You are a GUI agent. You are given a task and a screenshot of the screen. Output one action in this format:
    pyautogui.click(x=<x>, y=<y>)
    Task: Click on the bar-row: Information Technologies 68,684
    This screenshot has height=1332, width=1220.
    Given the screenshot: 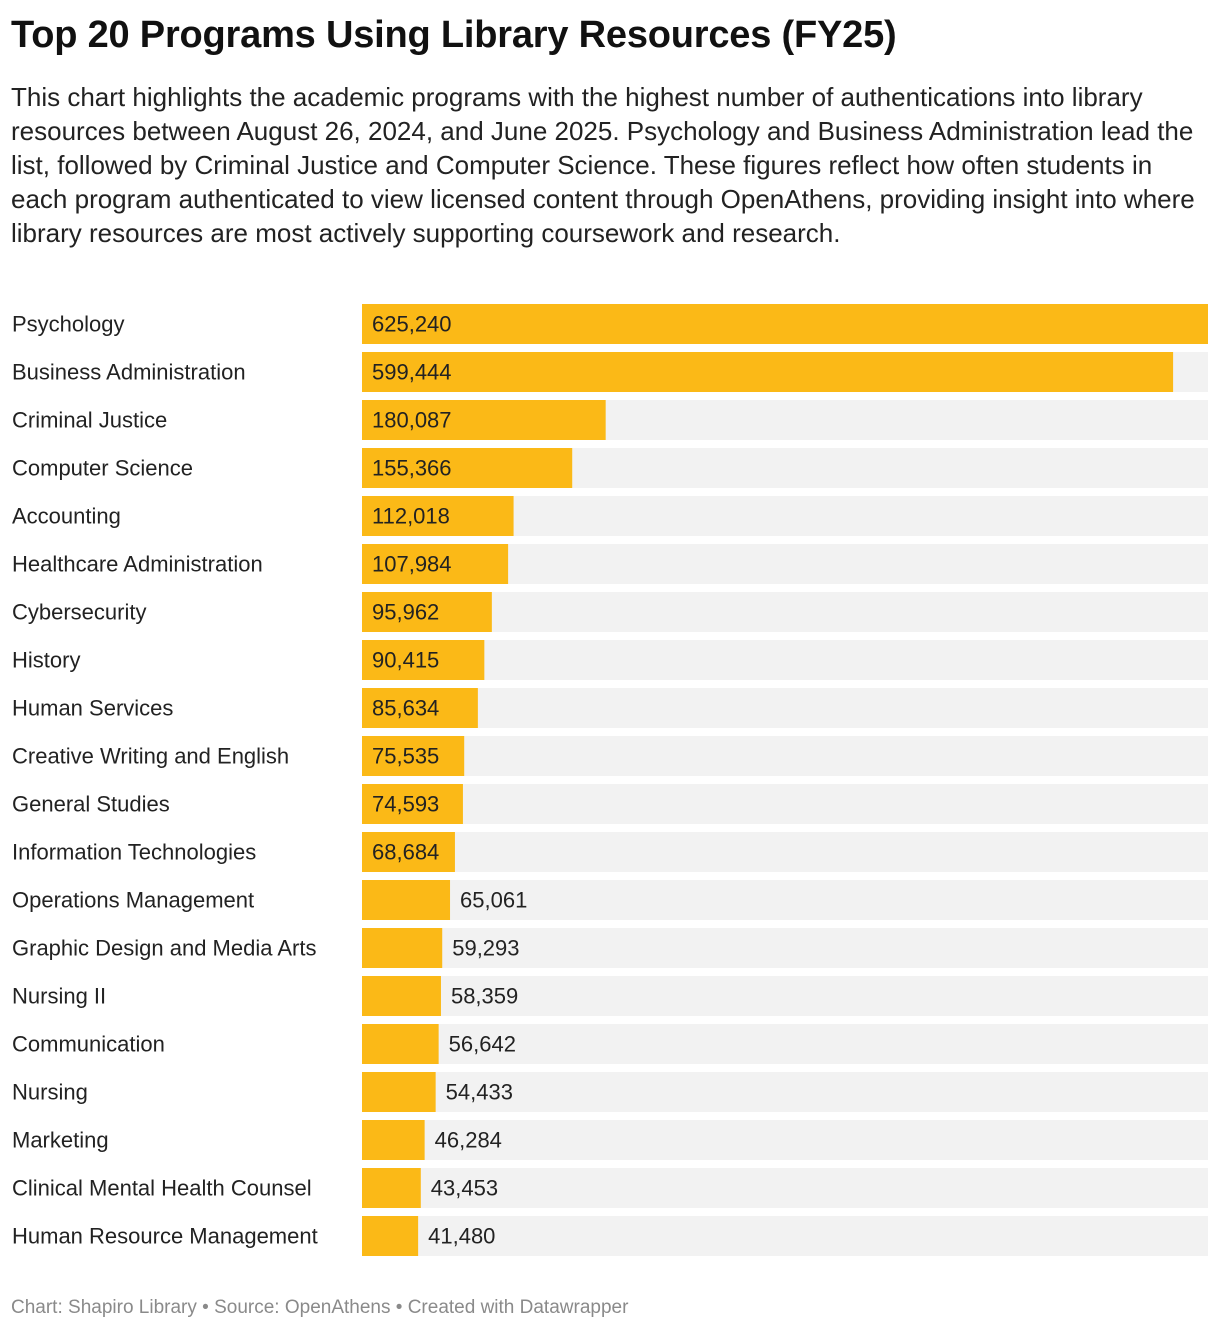 What is the action you would take?
    pyautogui.click(x=610, y=852)
    